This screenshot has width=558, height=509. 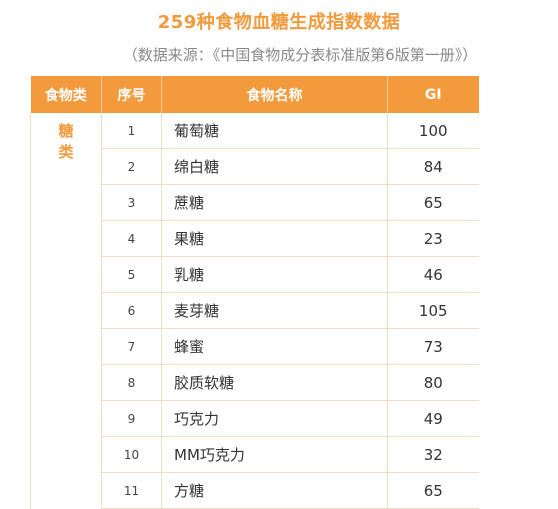 I want to click on row-gi: 46, so click(x=433, y=274).